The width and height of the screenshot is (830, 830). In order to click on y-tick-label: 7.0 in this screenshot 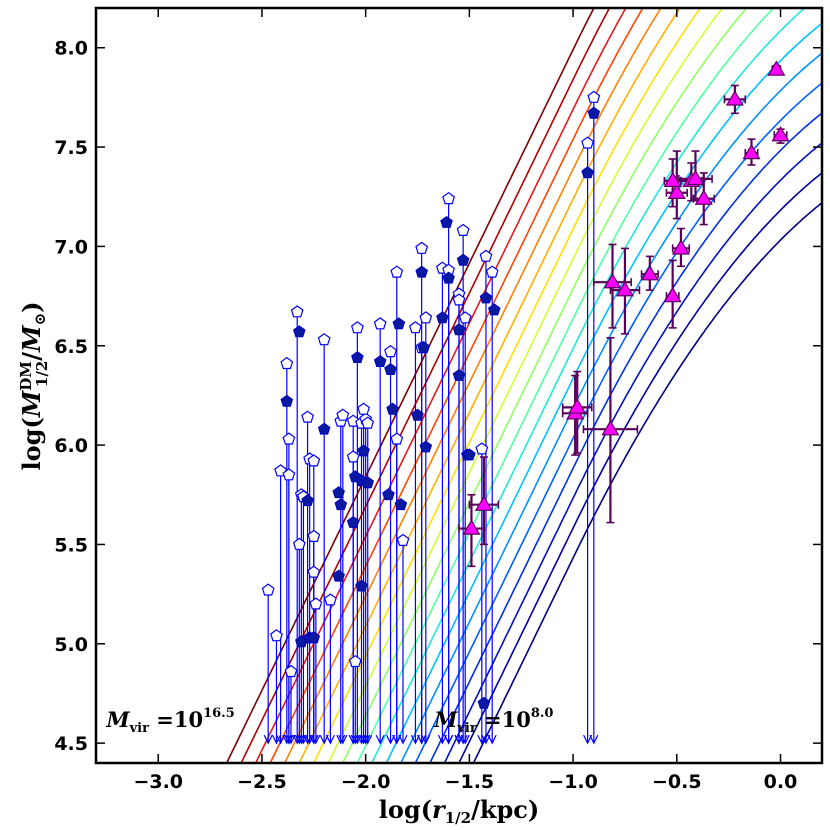, I will do `click(71, 247)`.